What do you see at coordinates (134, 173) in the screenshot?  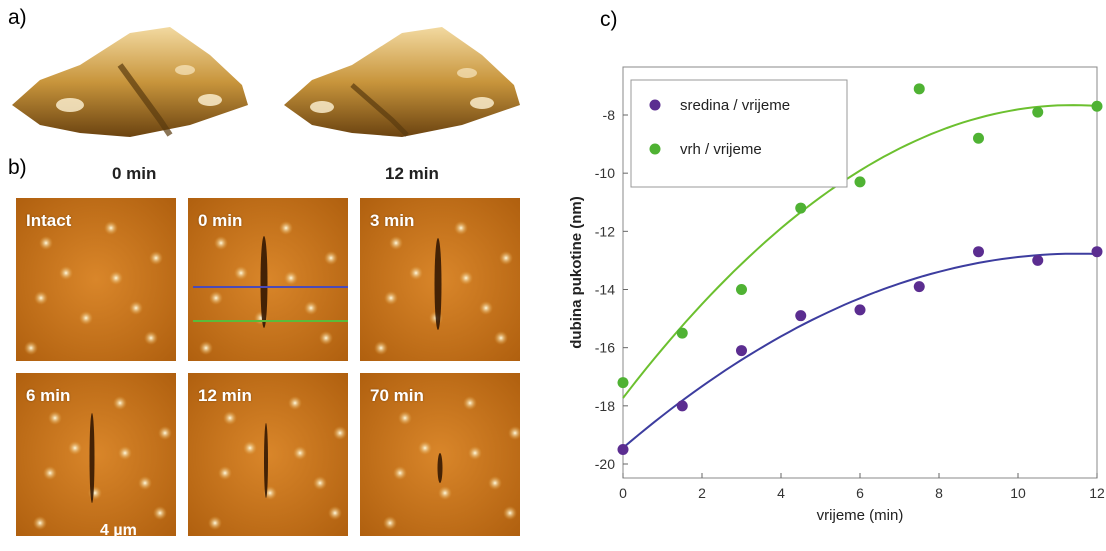 I see `caption-0min: 0 min` at bounding box center [134, 173].